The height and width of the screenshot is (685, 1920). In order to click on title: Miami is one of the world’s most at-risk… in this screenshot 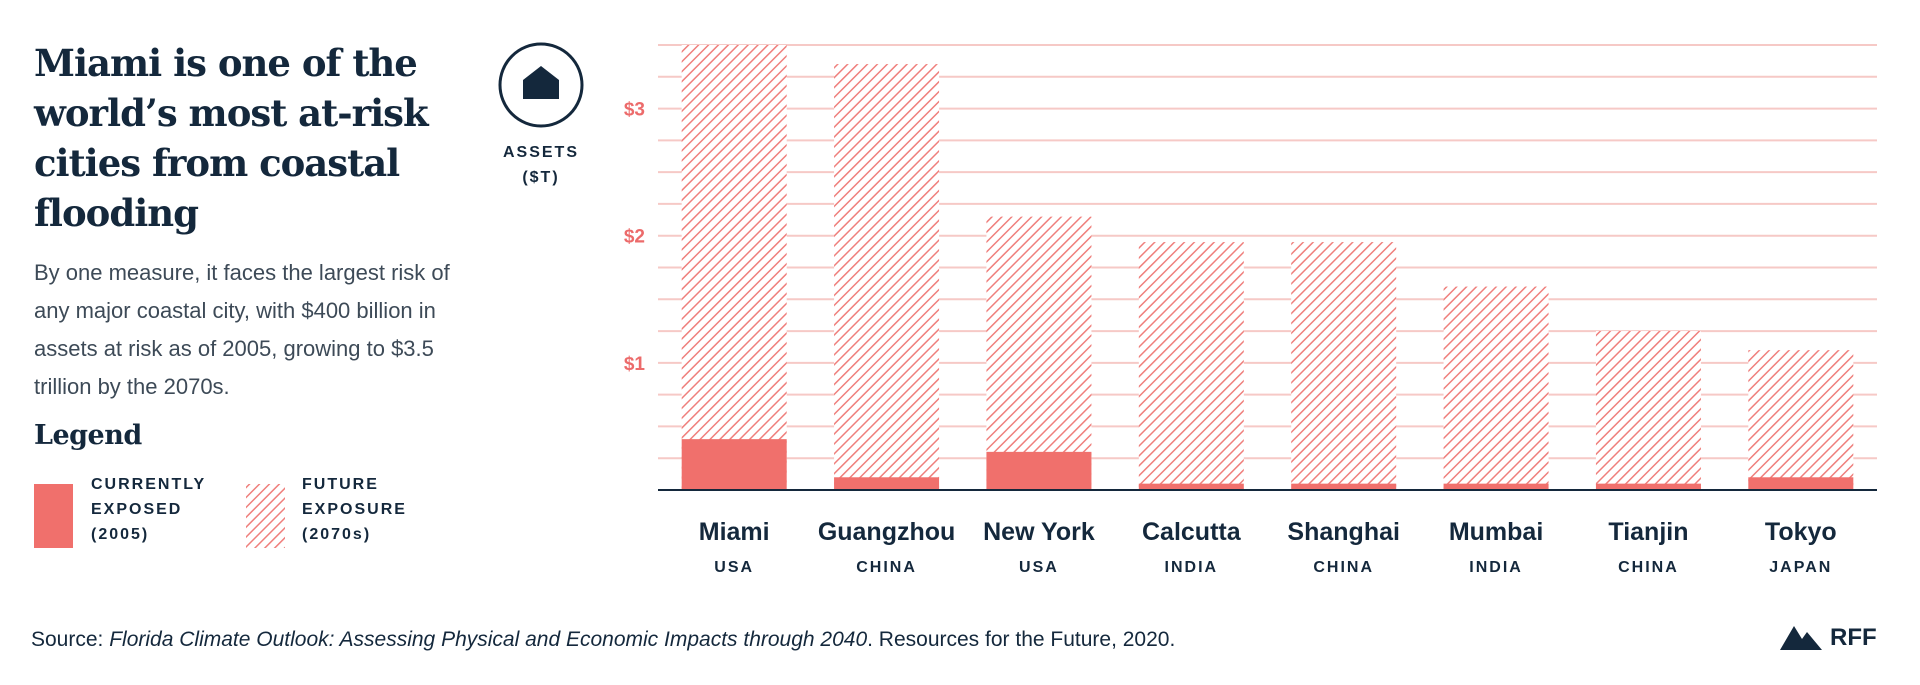, I will do `click(231, 138)`.